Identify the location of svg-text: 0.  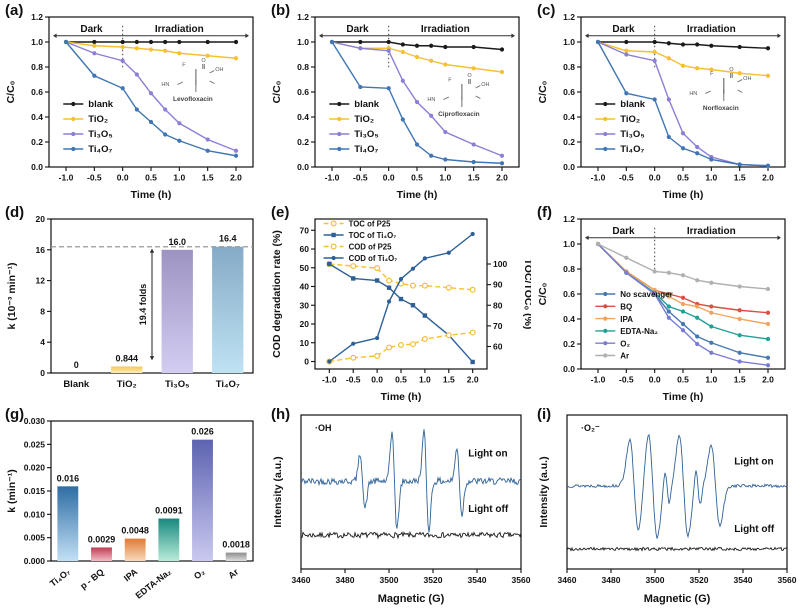
(76, 365).